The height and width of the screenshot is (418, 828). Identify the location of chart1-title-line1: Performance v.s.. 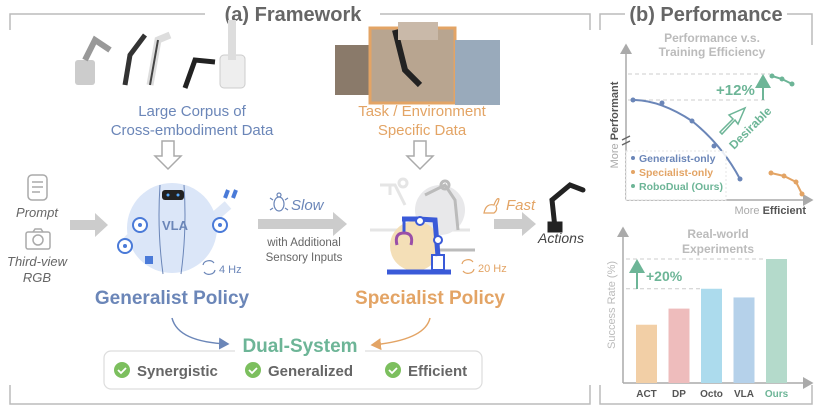
(712, 38).